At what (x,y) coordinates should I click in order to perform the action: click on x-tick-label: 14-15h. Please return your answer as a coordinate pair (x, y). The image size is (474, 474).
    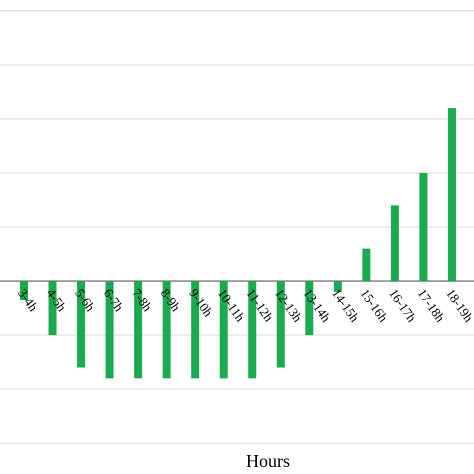
    Looking at the image, I should click on (346, 305).